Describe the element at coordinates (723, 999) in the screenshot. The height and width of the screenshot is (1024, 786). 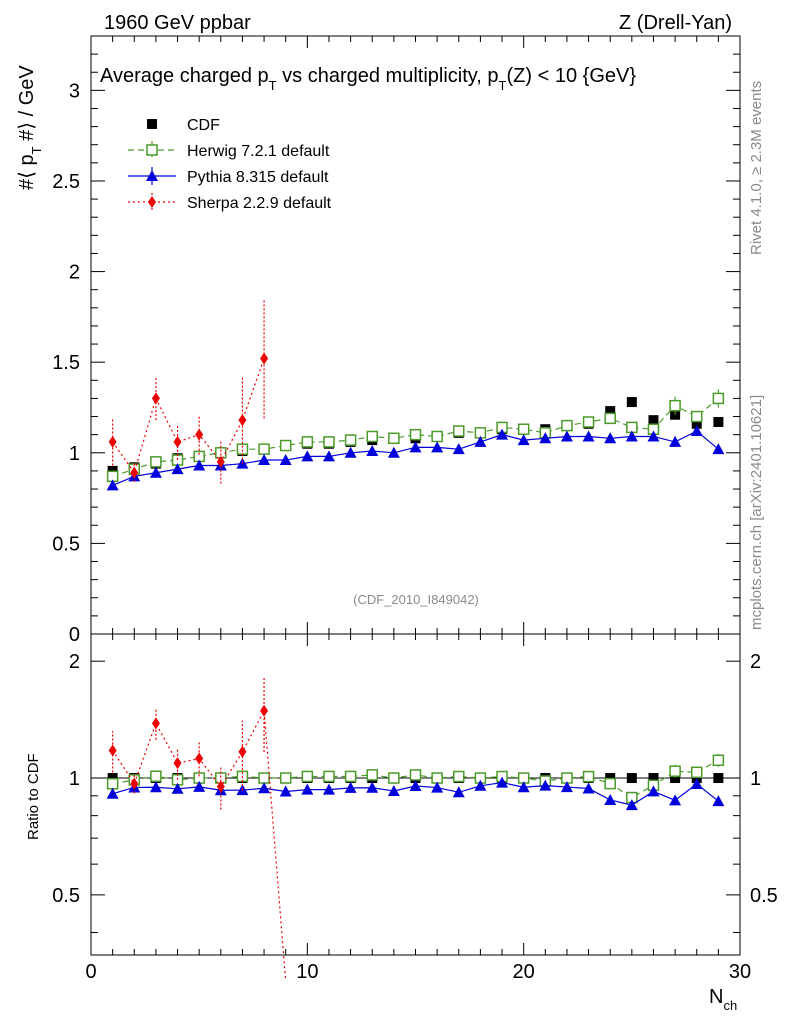
I see `x-axis-label: Nch` at that location.